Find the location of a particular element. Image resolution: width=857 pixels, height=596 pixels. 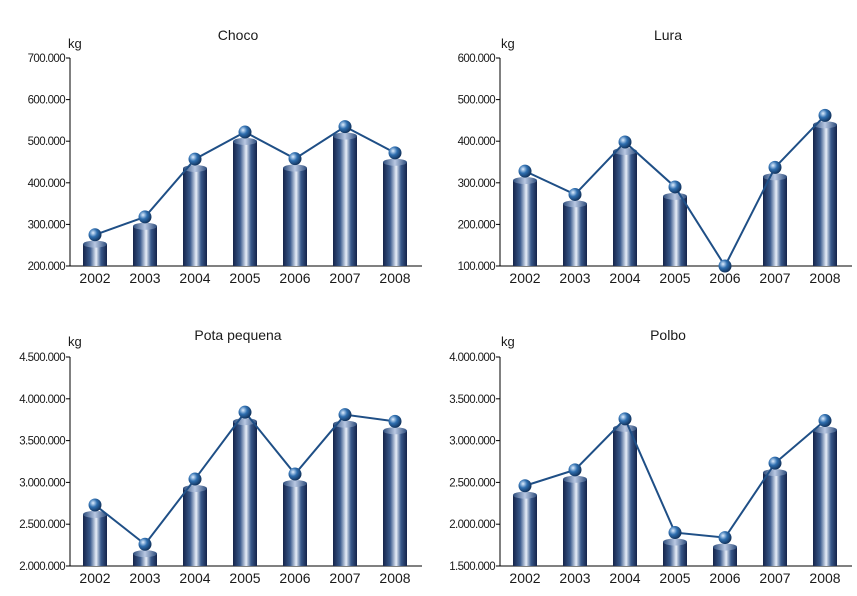

y-tick-label: 400.000 is located at coordinates (477, 142).